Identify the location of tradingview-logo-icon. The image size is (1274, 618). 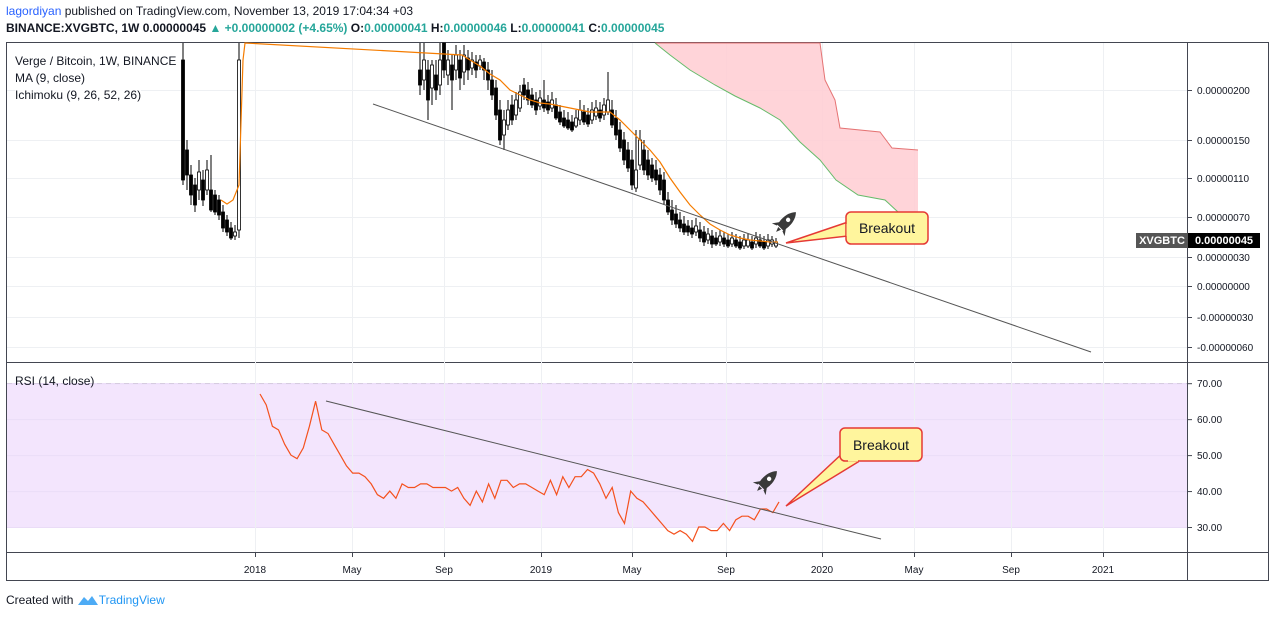
(88, 601).